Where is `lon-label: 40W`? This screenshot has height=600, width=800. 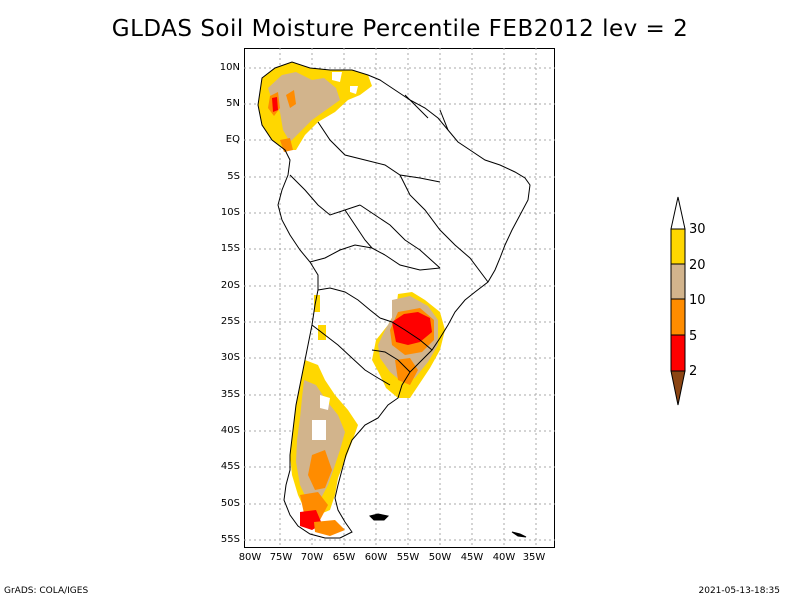 lon-label: 40W is located at coordinates (504, 557).